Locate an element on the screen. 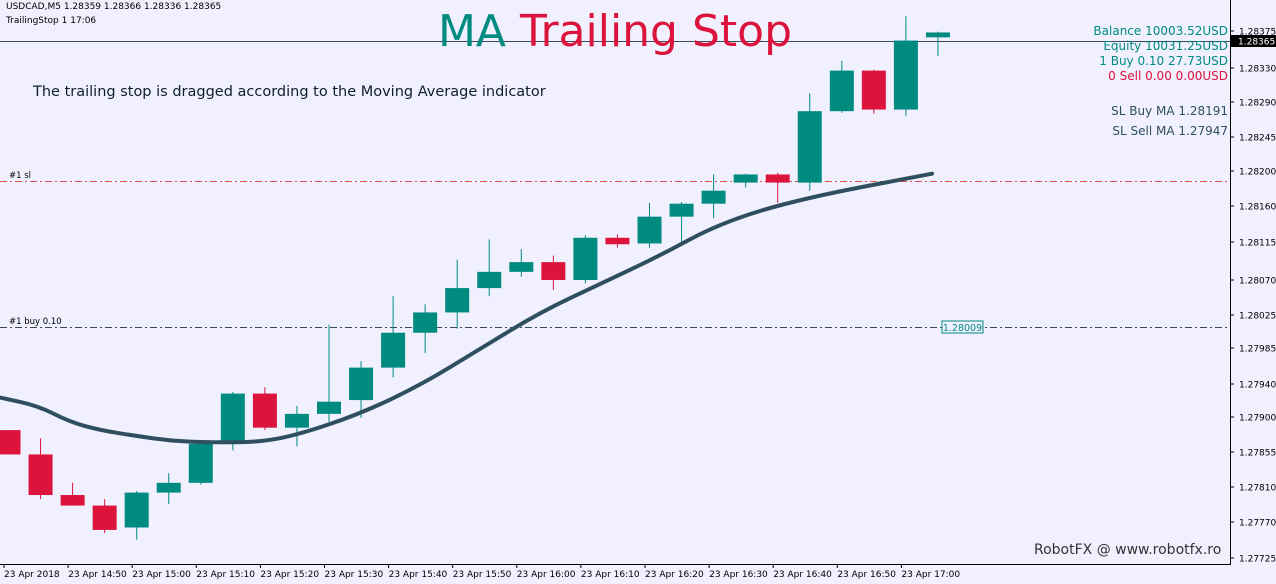 Image resolution: width=1276 pixels, height=584 pixels. price-tick-label: 1.27810 is located at coordinates (1257, 489).